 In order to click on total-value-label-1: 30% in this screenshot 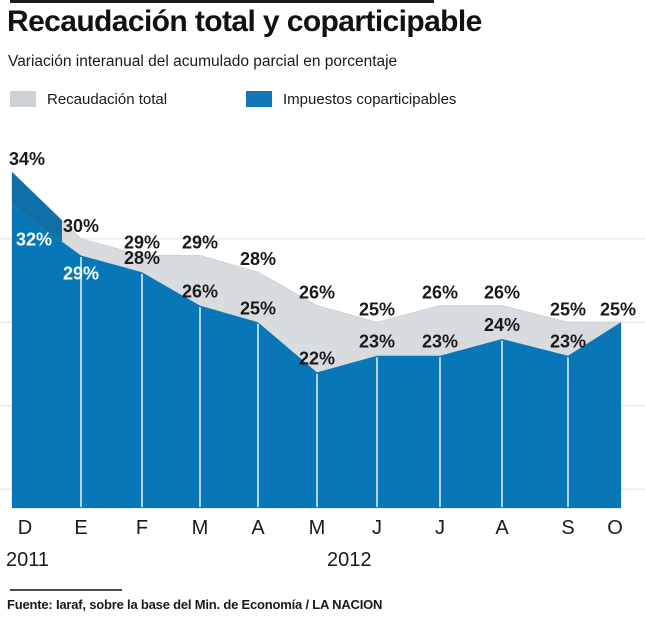, I will do `click(81, 226)`.